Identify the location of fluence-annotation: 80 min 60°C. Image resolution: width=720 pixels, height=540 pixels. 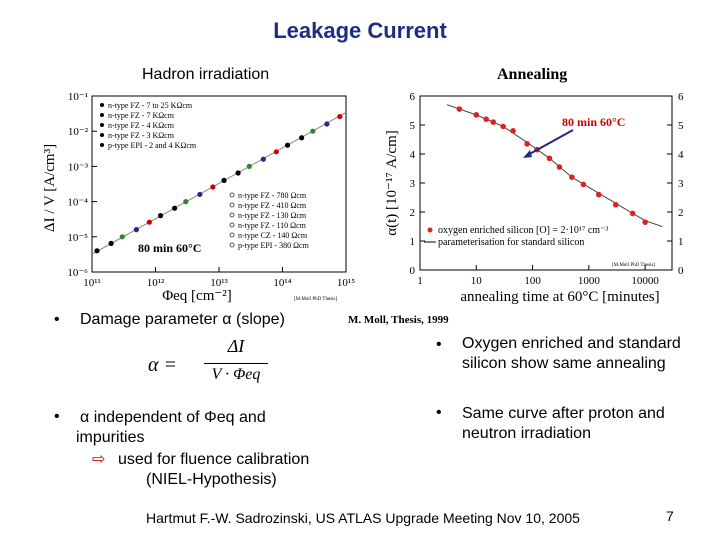
(169, 248).